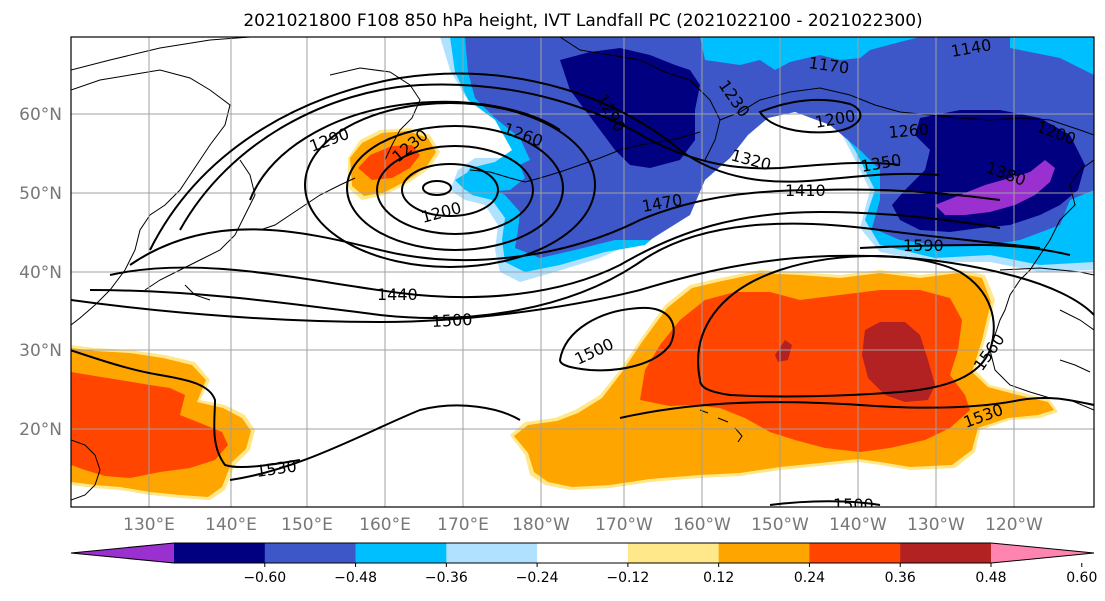 The width and height of the screenshot is (1105, 601). I want to click on contour-label: 1260, so click(909, 131).